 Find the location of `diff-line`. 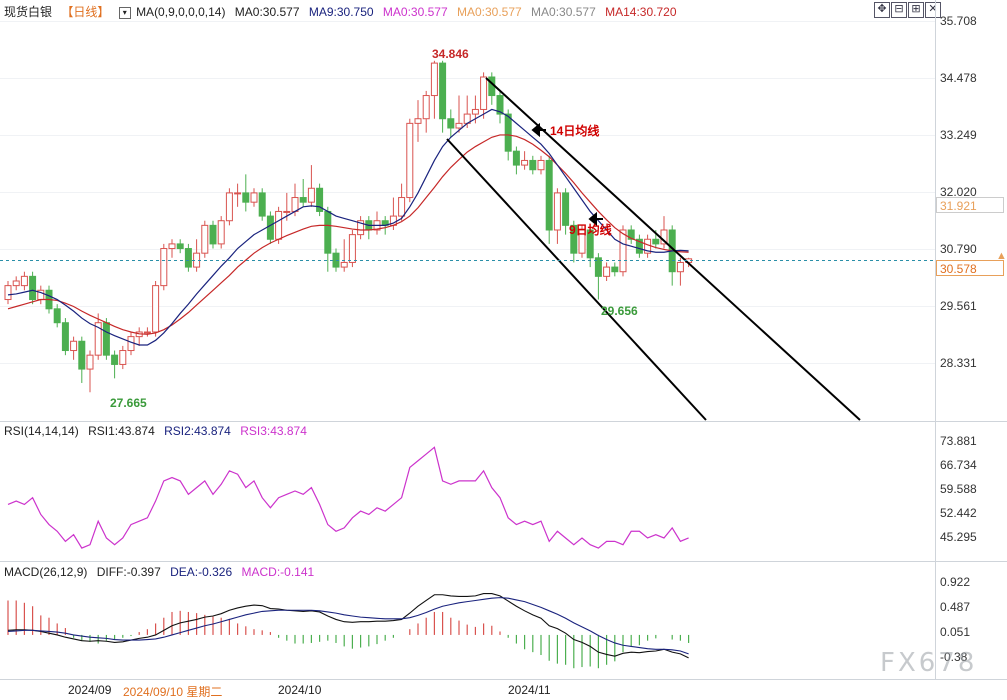

diff-line is located at coordinates (348, 626).